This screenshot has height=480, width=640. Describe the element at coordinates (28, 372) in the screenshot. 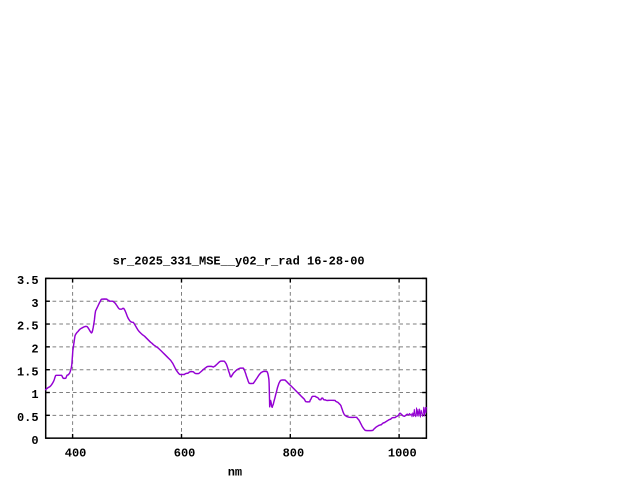

I see `svg-text: 1.5` at that location.